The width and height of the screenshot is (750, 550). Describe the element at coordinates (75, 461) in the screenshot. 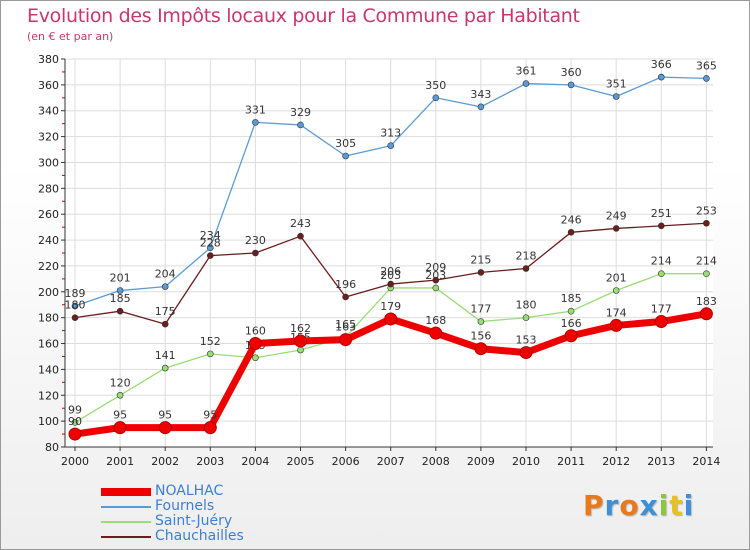

I see `x-tick-label: 2000` at that location.